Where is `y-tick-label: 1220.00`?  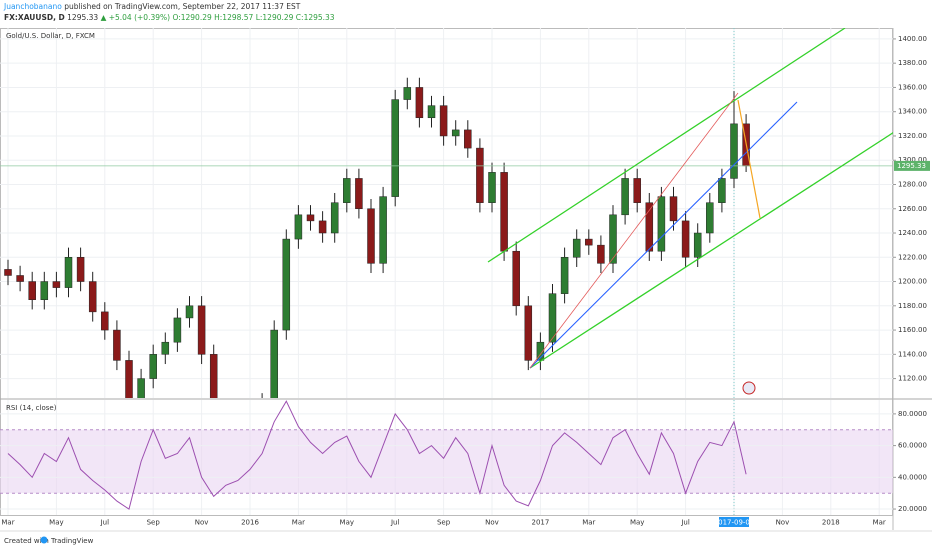
y-tick-label: 1220.00 is located at coordinates (912, 257).